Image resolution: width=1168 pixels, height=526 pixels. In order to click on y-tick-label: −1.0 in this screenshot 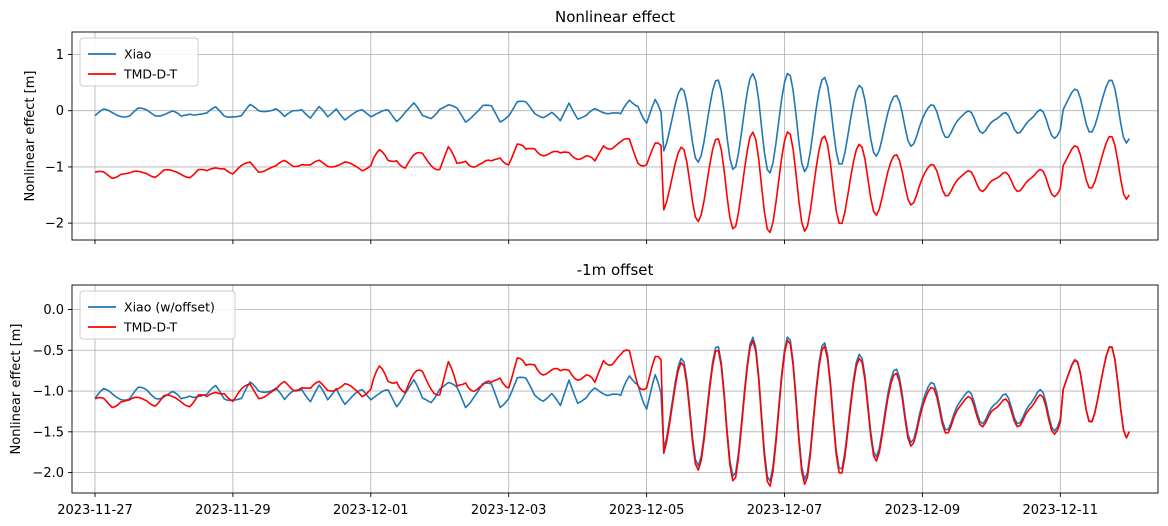, I will do `click(48, 392)`.